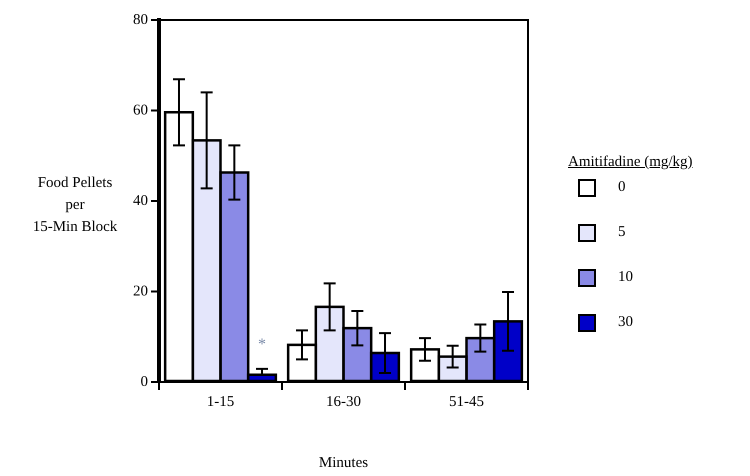  Describe the element at coordinates (625, 277) in the screenshot. I see `legend-label: 10` at that location.